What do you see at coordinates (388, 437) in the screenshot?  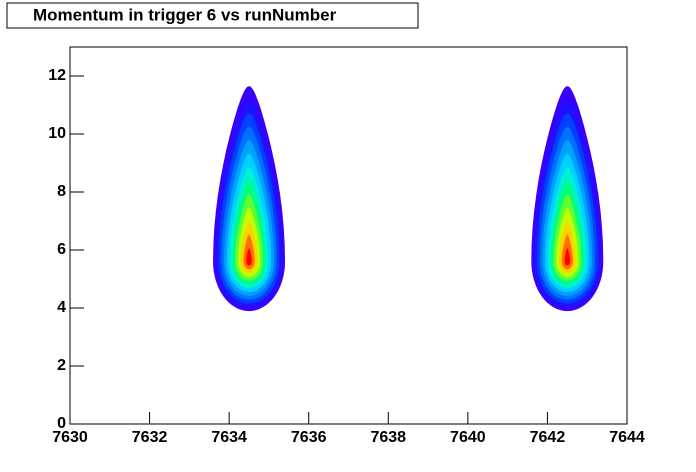 I see `x-tick-label: 7638` at bounding box center [388, 437].